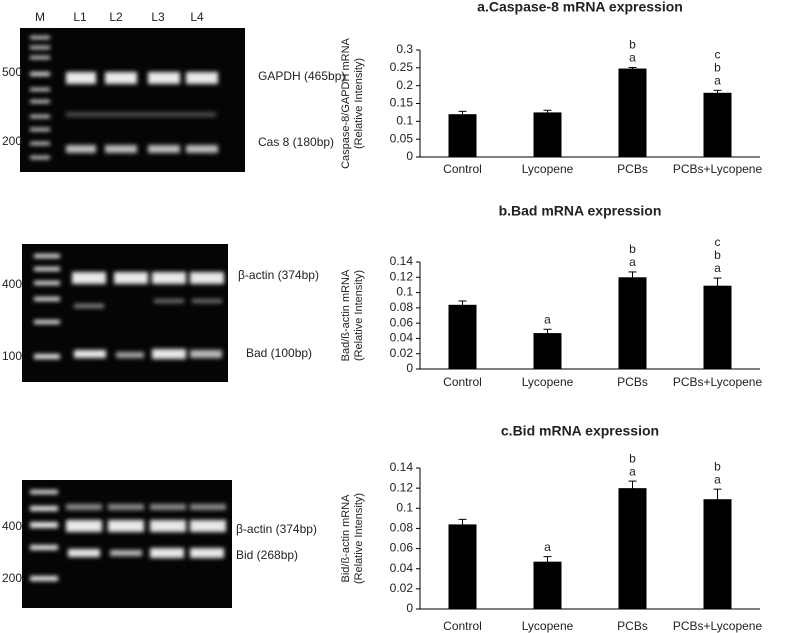  I want to click on band-label: Bid (268bp), so click(267, 555).